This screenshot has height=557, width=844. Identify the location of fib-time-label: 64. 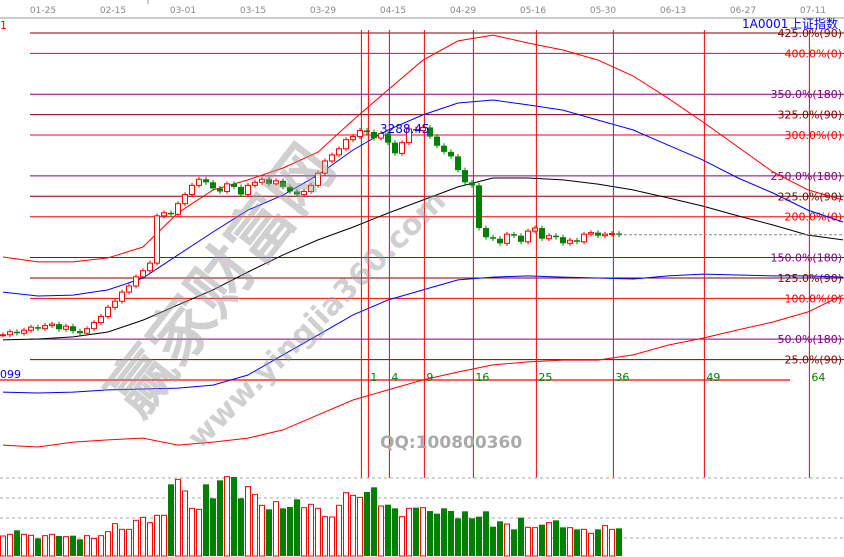
(818, 377).